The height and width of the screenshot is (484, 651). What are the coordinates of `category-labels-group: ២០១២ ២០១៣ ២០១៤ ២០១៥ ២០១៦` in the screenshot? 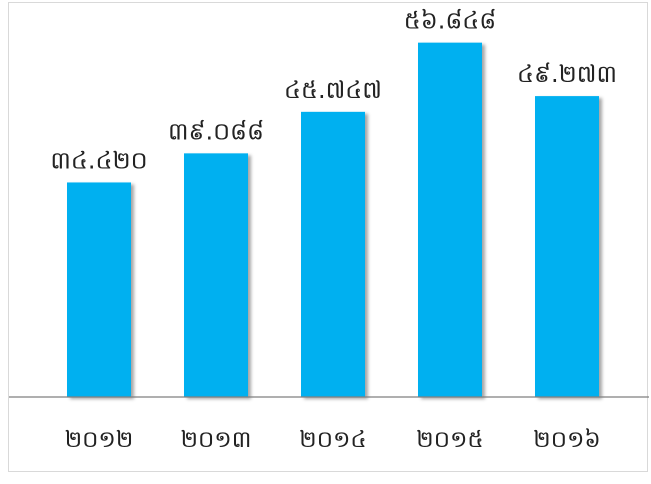 It's located at (333, 440).